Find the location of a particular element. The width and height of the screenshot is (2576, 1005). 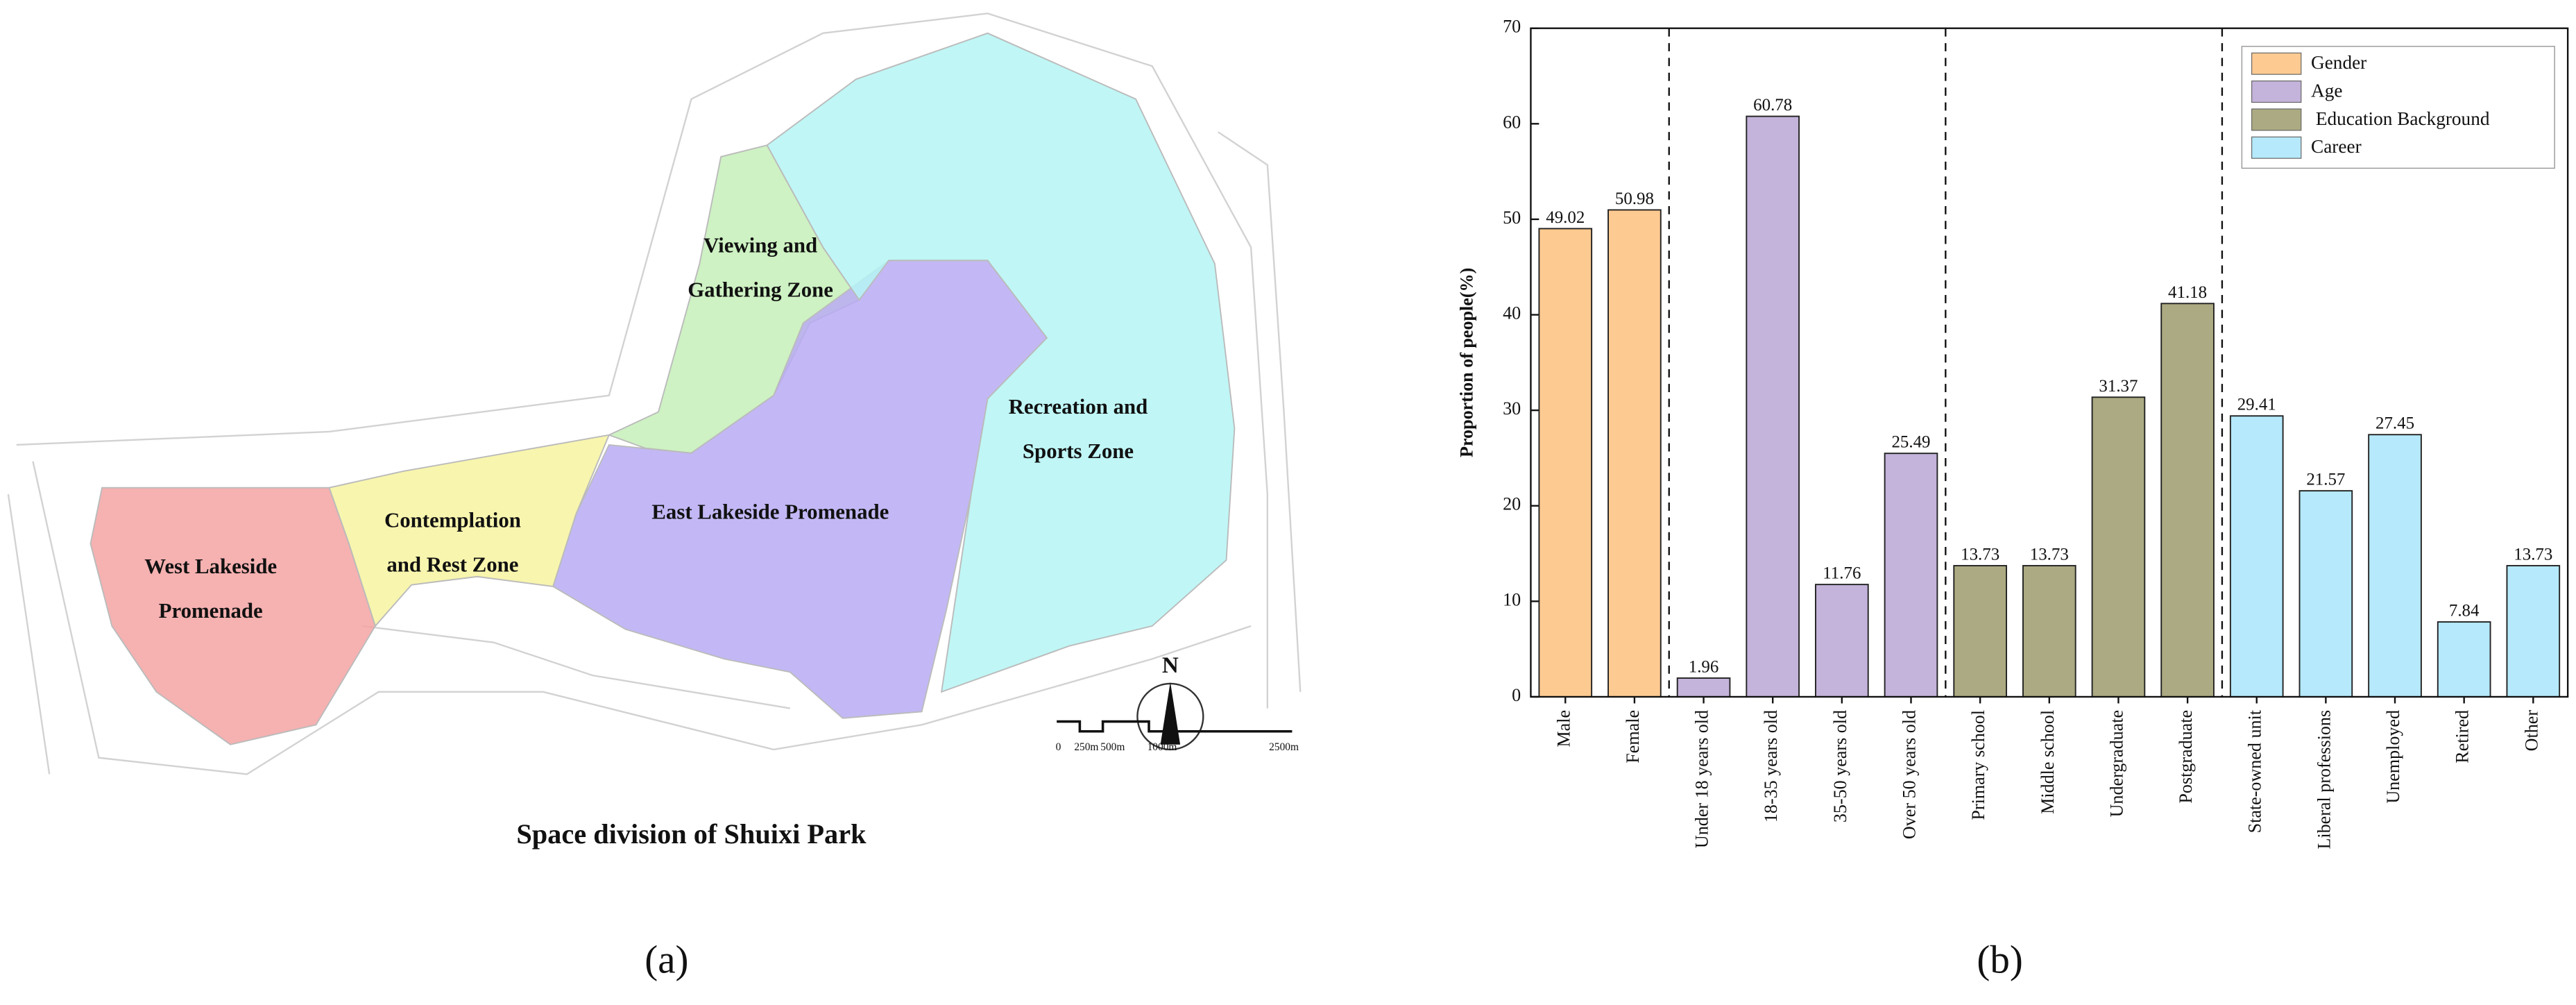

value-label: 21.57 is located at coordinates (2325, 480).